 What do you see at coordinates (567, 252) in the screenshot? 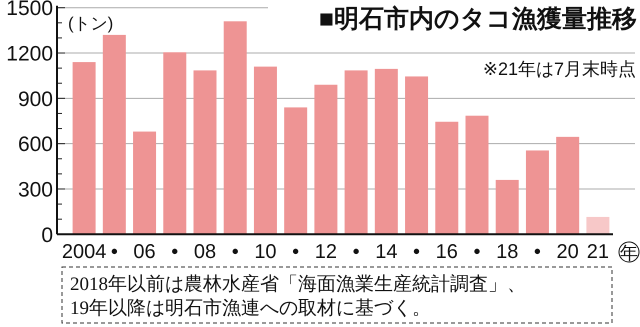
I see `x-tick-label: 20` at bounding box center [567, 252].